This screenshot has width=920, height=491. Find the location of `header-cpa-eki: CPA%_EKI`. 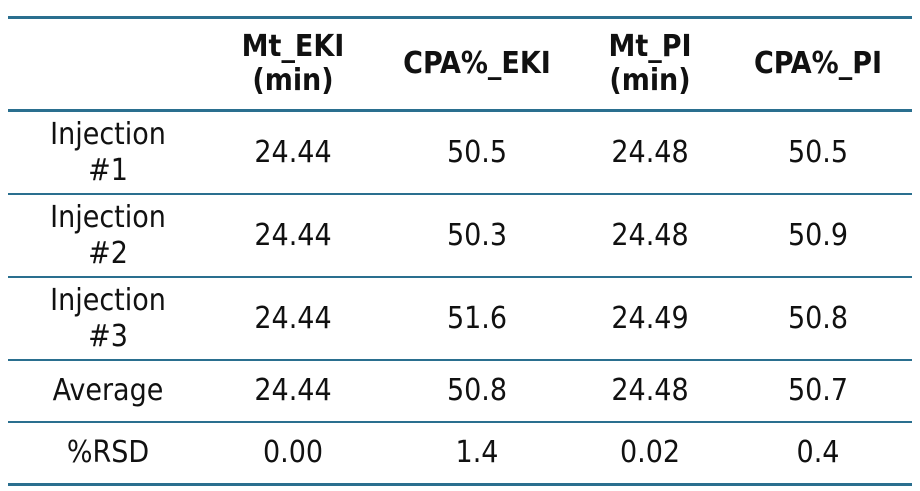

header-cpa-eki: CPA%_EKI is located at coordinates (477, 64).